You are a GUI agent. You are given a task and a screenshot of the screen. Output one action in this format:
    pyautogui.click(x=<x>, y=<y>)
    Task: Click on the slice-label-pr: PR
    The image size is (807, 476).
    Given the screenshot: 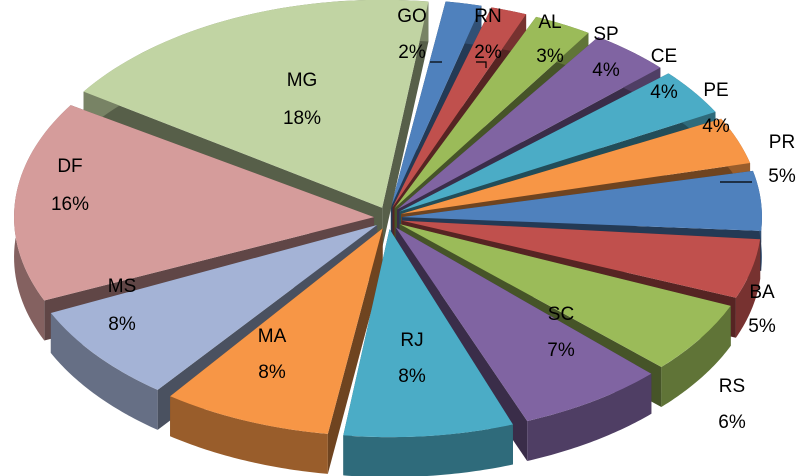 What is the action you would take?
    pyautogui.click(x=782, y=142)
    